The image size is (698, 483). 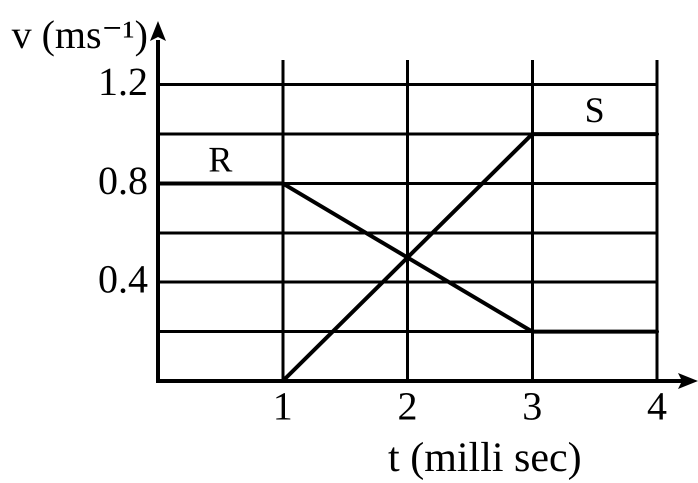 I want to click on x-tick-label: 1, so click(x=282, y=406).